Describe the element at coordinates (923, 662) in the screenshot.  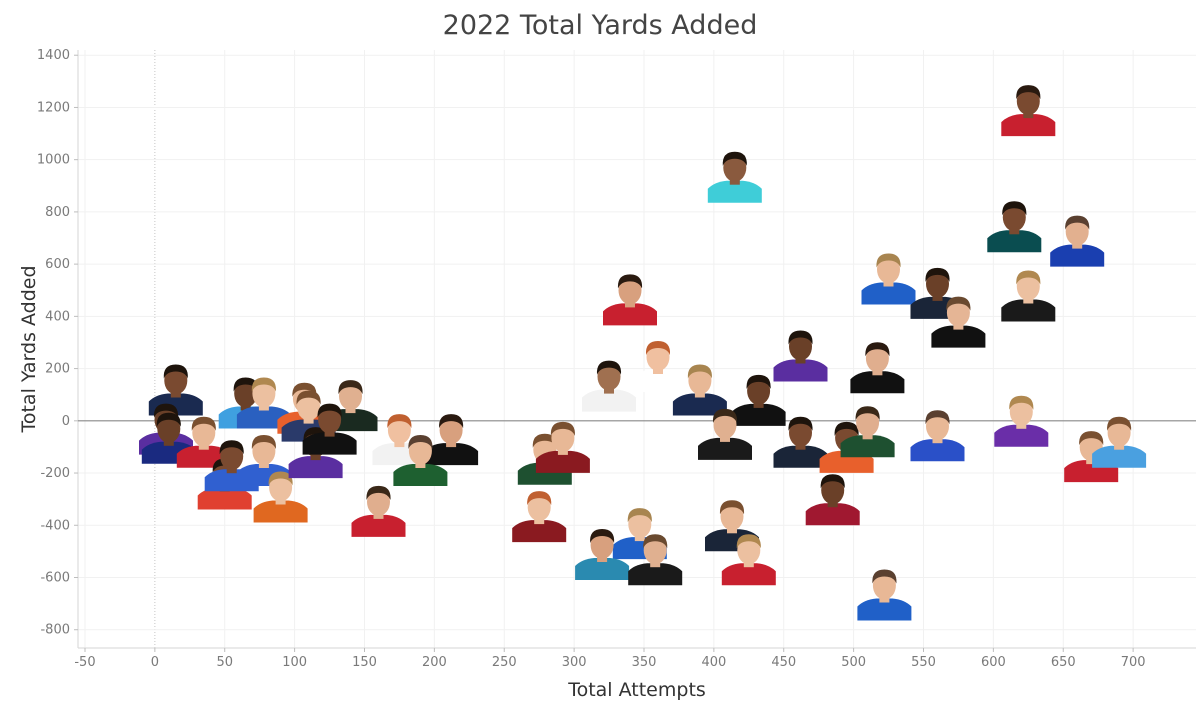
I see `x-tick-label: 550` at that location.